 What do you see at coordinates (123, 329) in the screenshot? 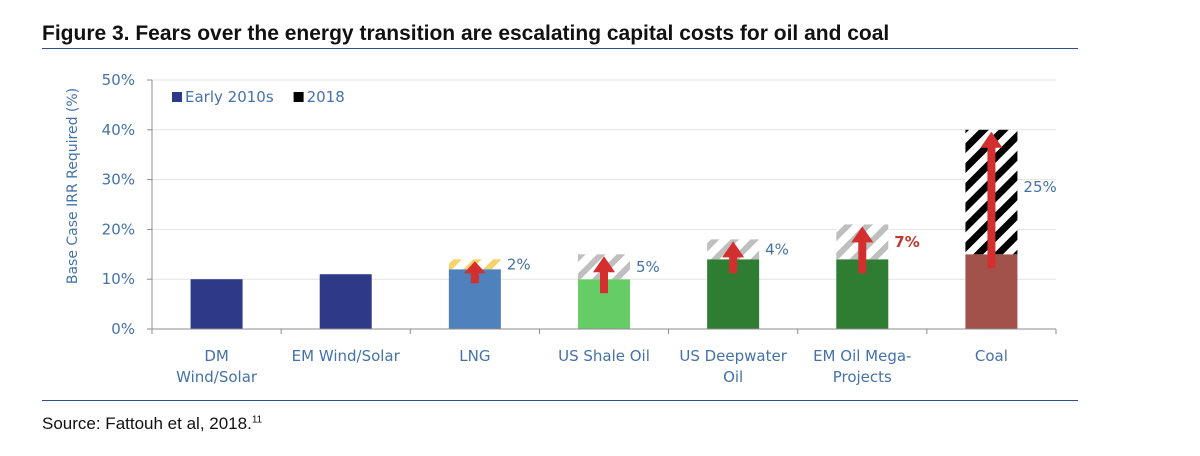
I see `y-tick-label: 0%` at bounding box center [123, 329].